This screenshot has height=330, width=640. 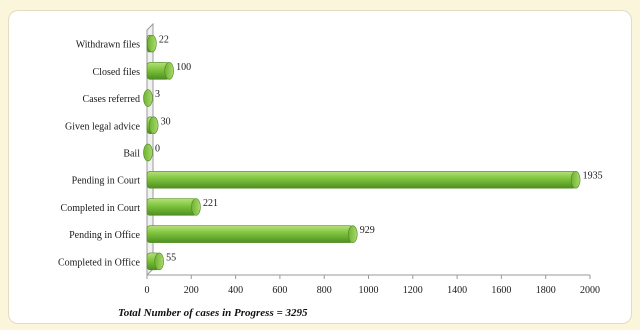 What do you see at coordinates (103, 126) in the screenshot?
I see `category-label: Given legal advice` at bounding box center [103, 126].